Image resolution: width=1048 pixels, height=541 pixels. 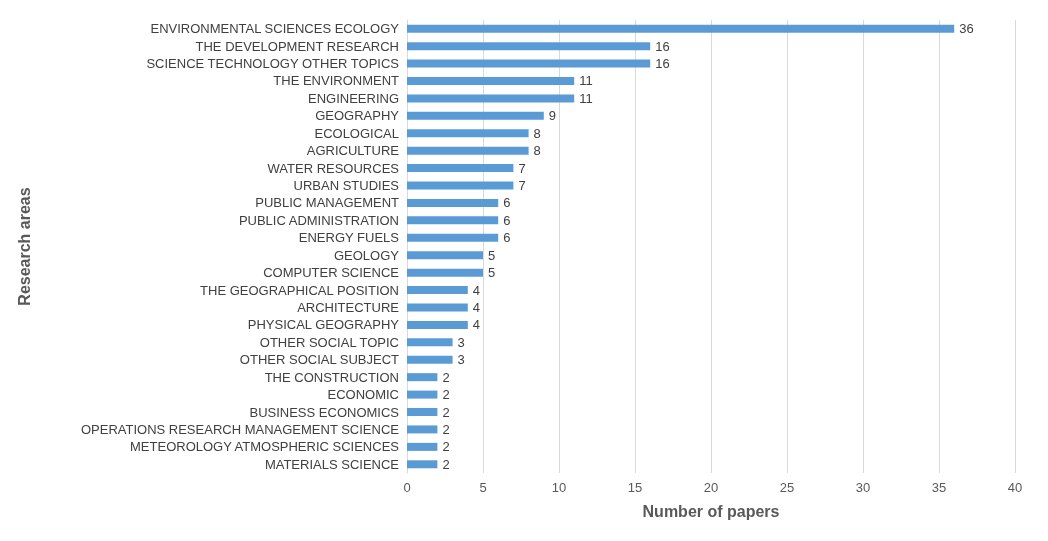 I want to click on x-tick-label: 30, so click(x=863, y=487).